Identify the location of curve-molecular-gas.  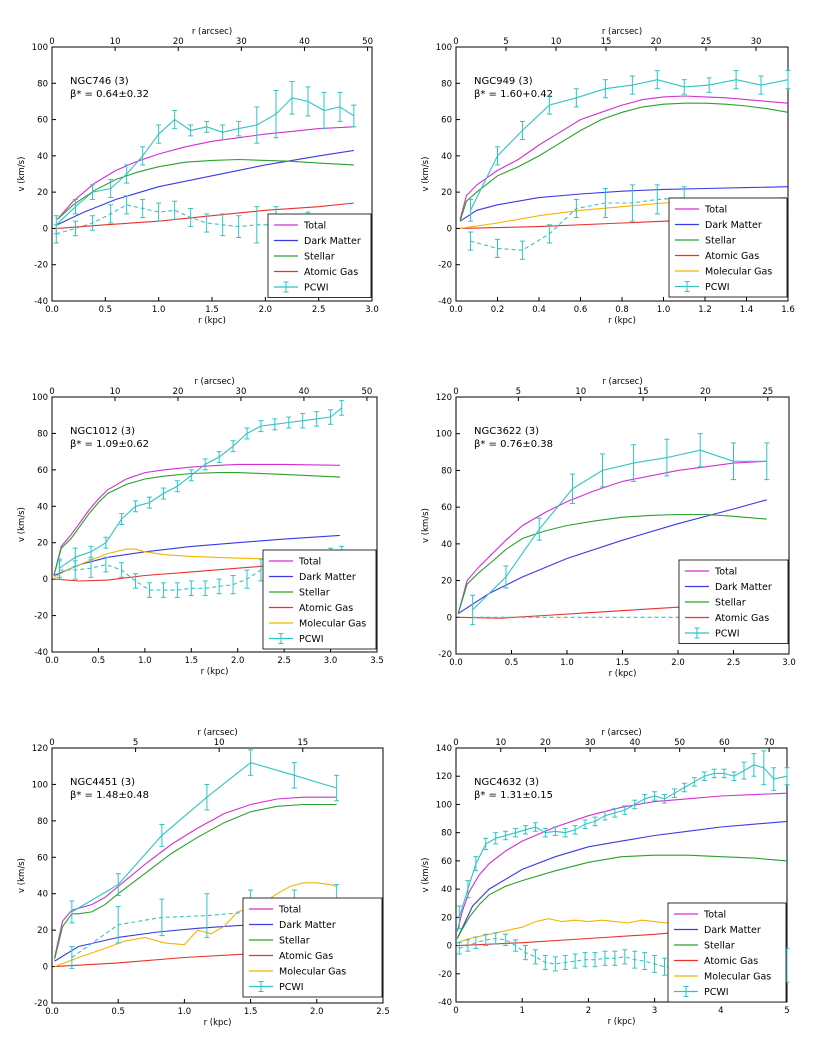
(195, 925).